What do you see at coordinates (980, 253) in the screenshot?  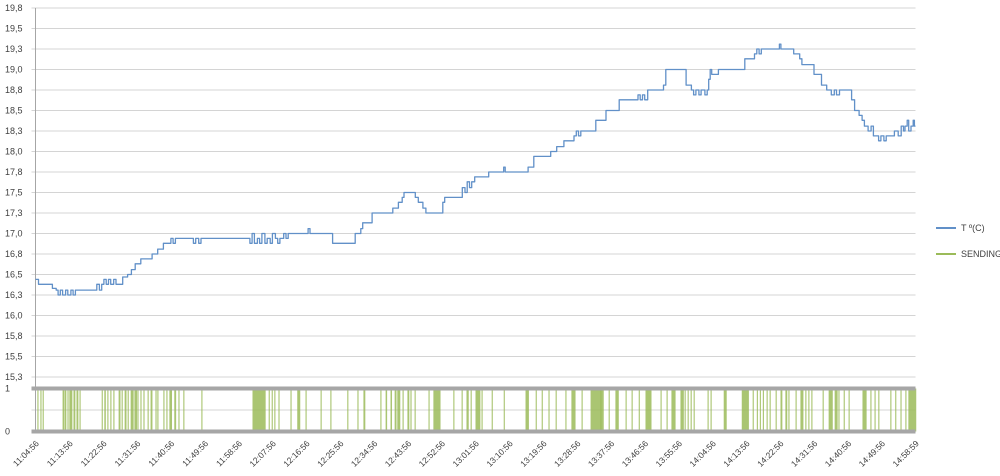 I see `legend-label-sending: SENDING` at bounding box center [980, 253].